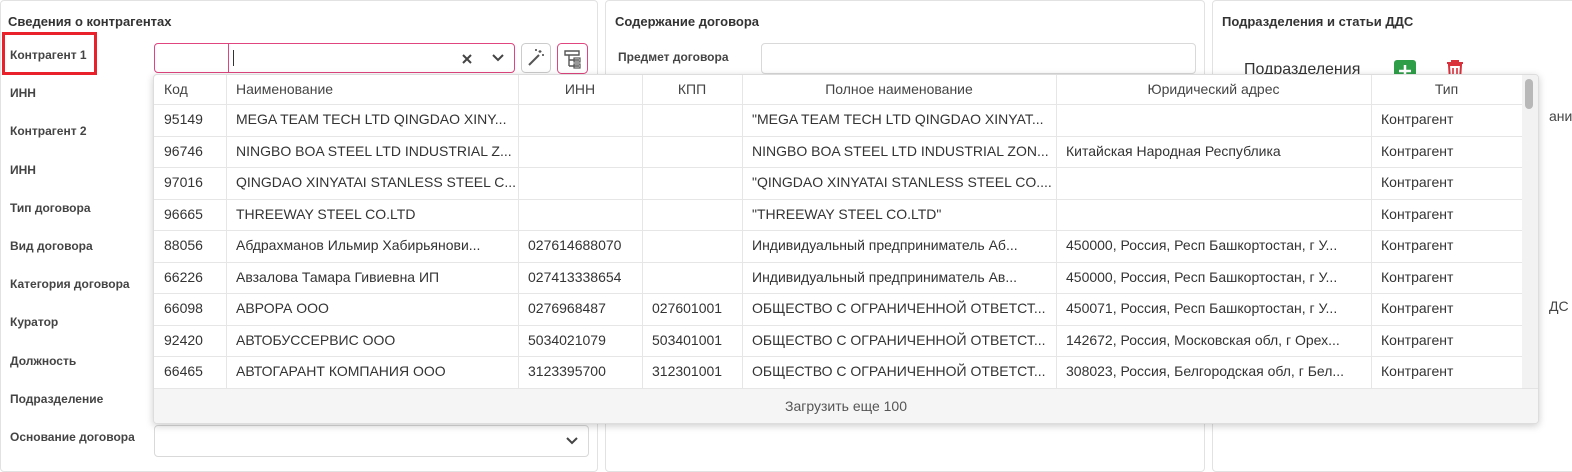 The image size is (1572, 472). Describe the element at coordinates (43, 360) in the screenshot. I see `field-label: Должность` at that location.